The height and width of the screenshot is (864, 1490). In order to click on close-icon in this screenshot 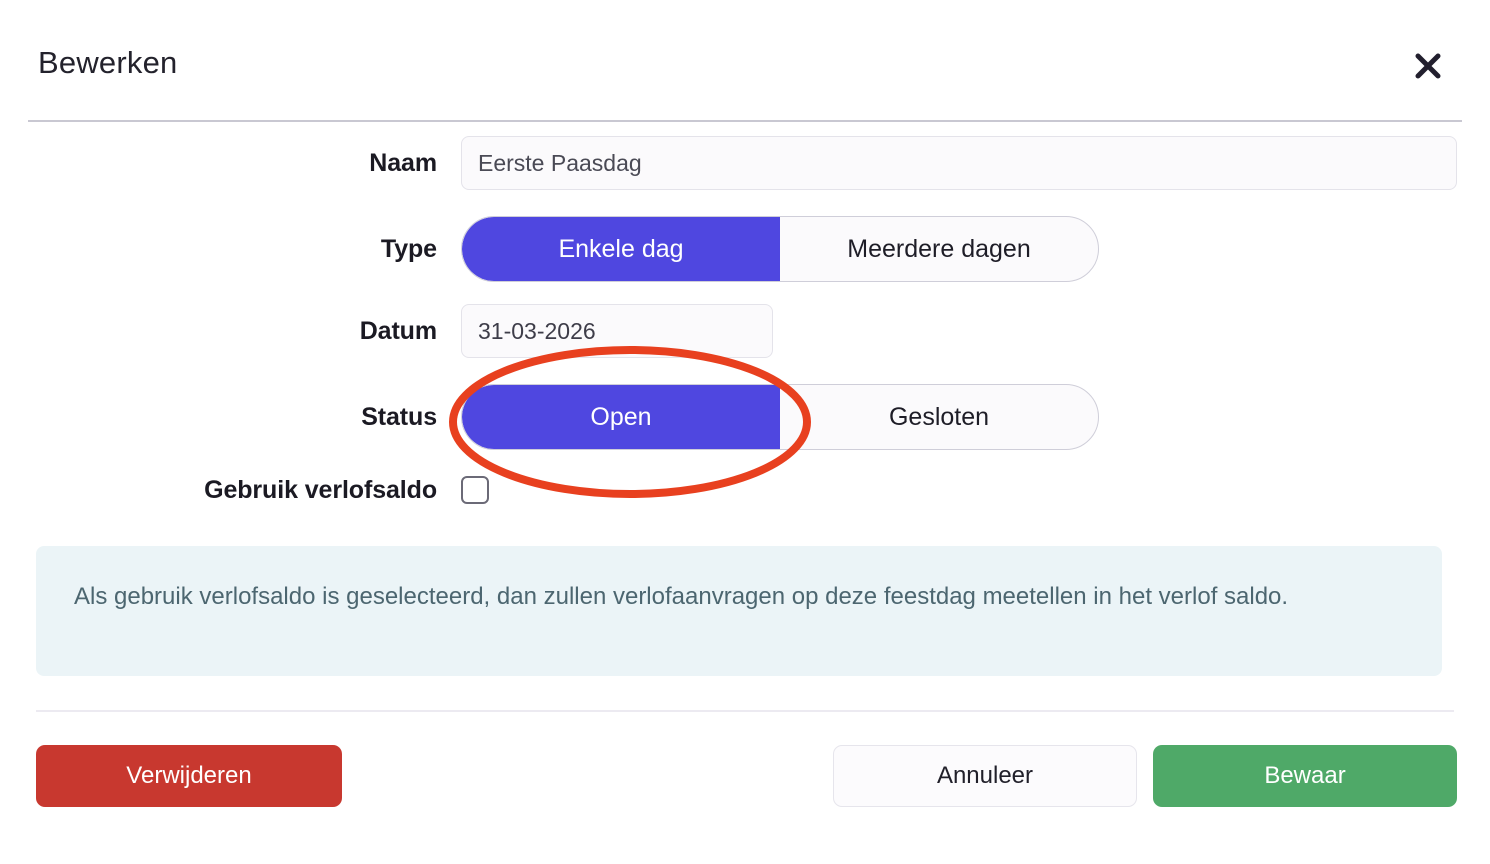, I will do `click(1428, 66)`.